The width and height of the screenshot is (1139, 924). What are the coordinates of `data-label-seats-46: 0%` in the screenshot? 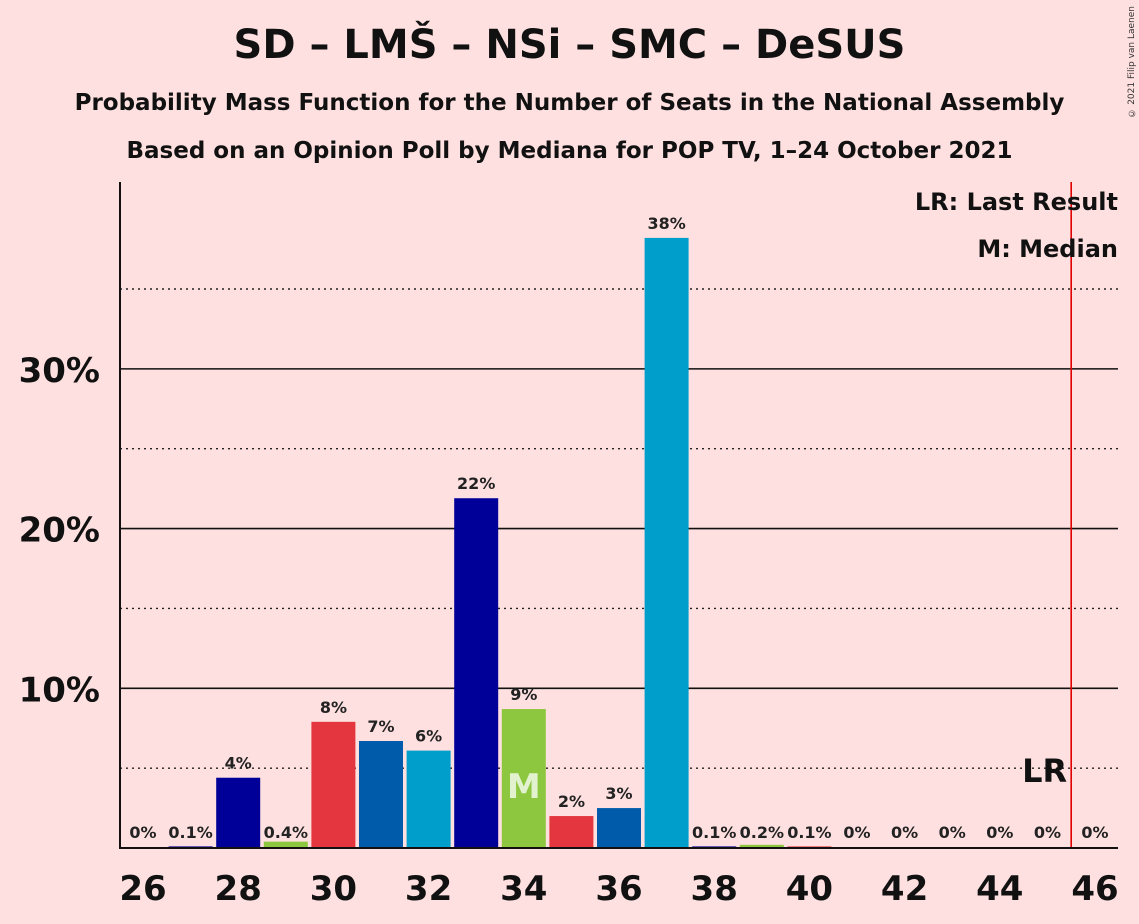 It's located at (1094, 832).